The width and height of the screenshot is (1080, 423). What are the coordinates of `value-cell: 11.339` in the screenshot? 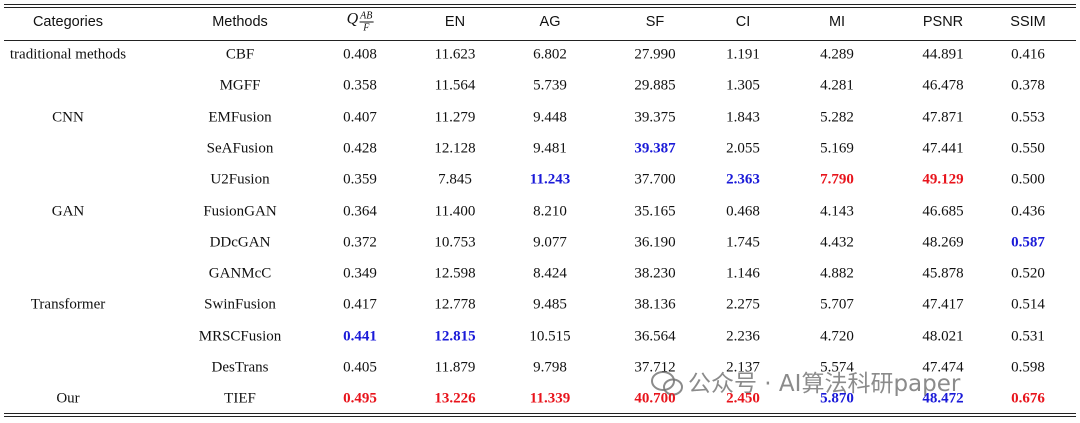 It's located at (550, 398).